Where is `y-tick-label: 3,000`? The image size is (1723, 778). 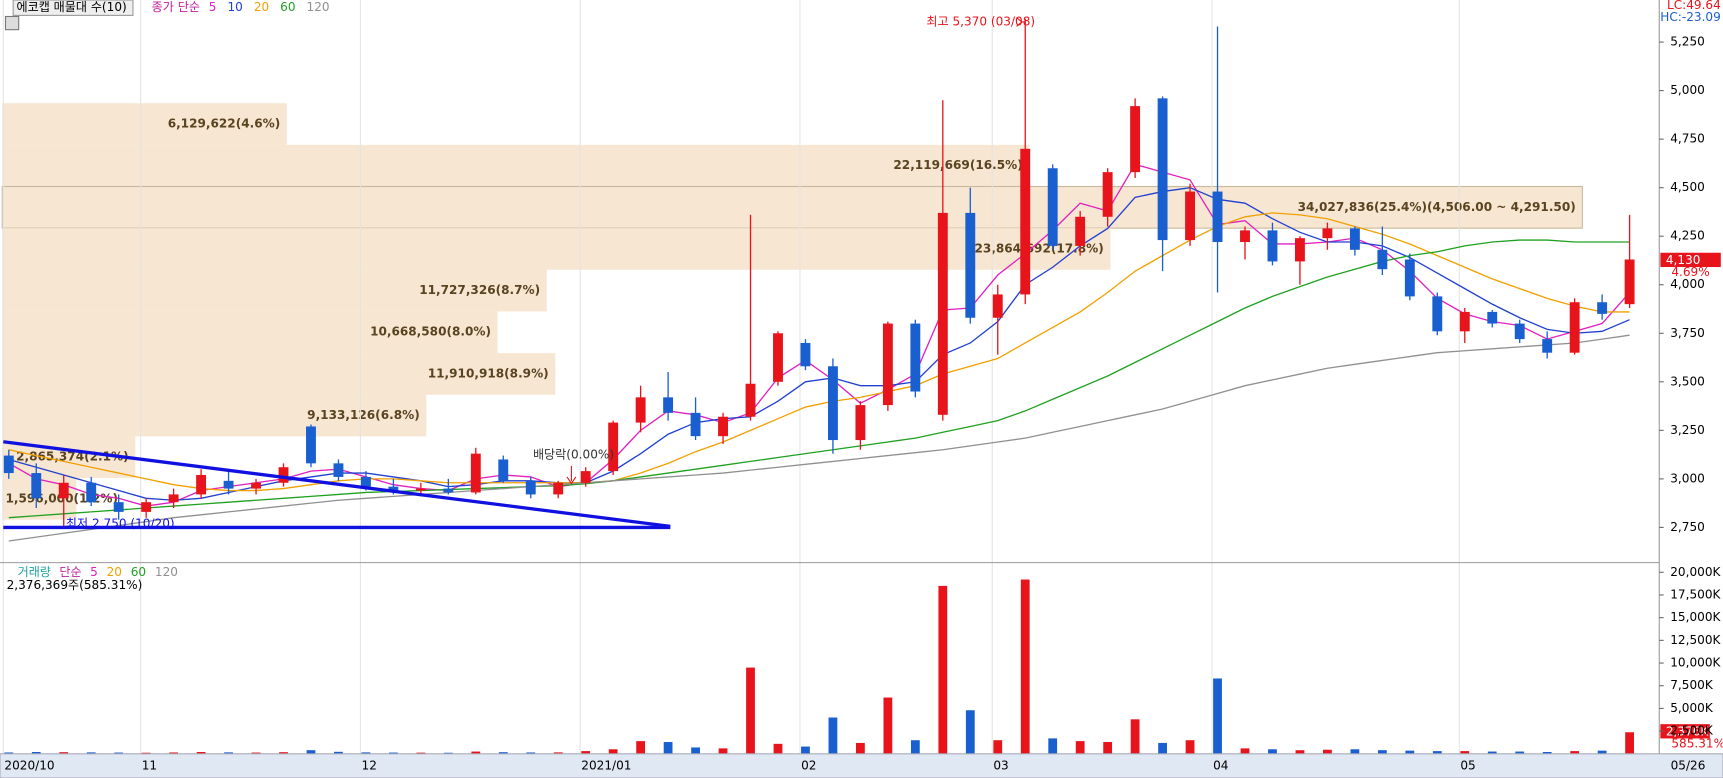
y-tick-label: 3,000 is located at coordinates (1687, 478).